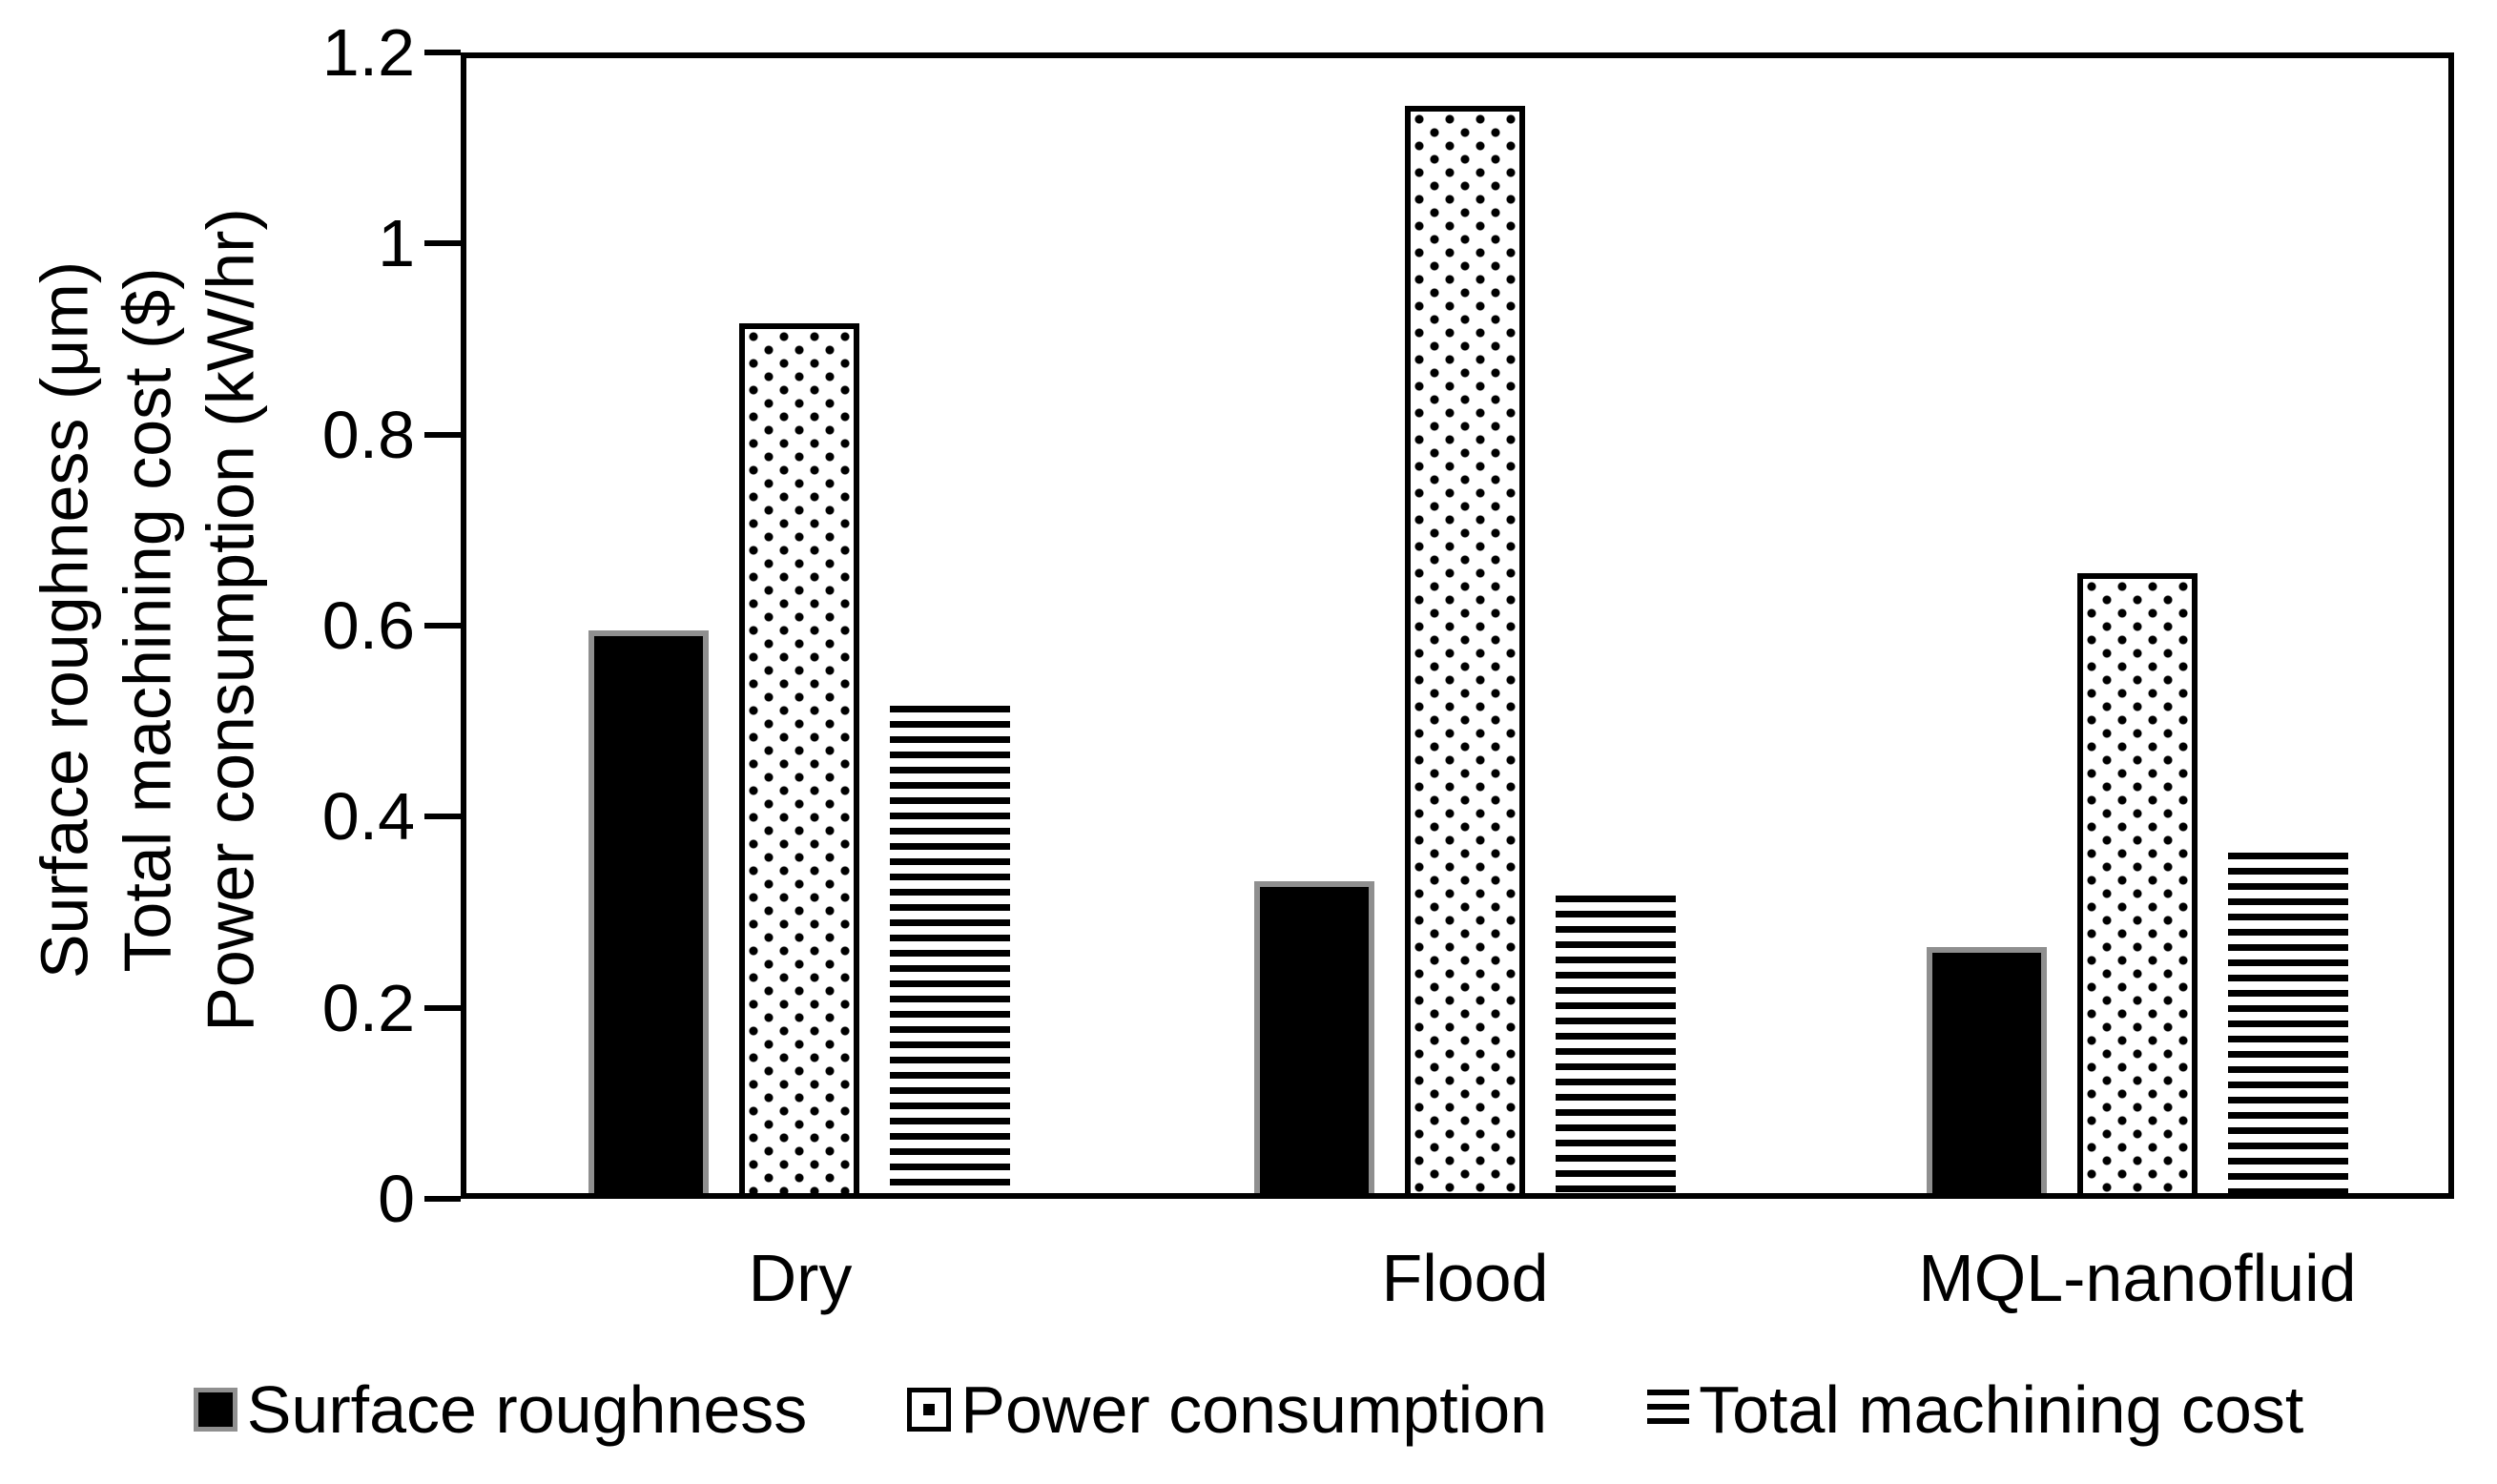 The width and height of the screenshot is (2497, 1484). I want to click on x-axis-label-flood: Flood, so click(1465, 1278).